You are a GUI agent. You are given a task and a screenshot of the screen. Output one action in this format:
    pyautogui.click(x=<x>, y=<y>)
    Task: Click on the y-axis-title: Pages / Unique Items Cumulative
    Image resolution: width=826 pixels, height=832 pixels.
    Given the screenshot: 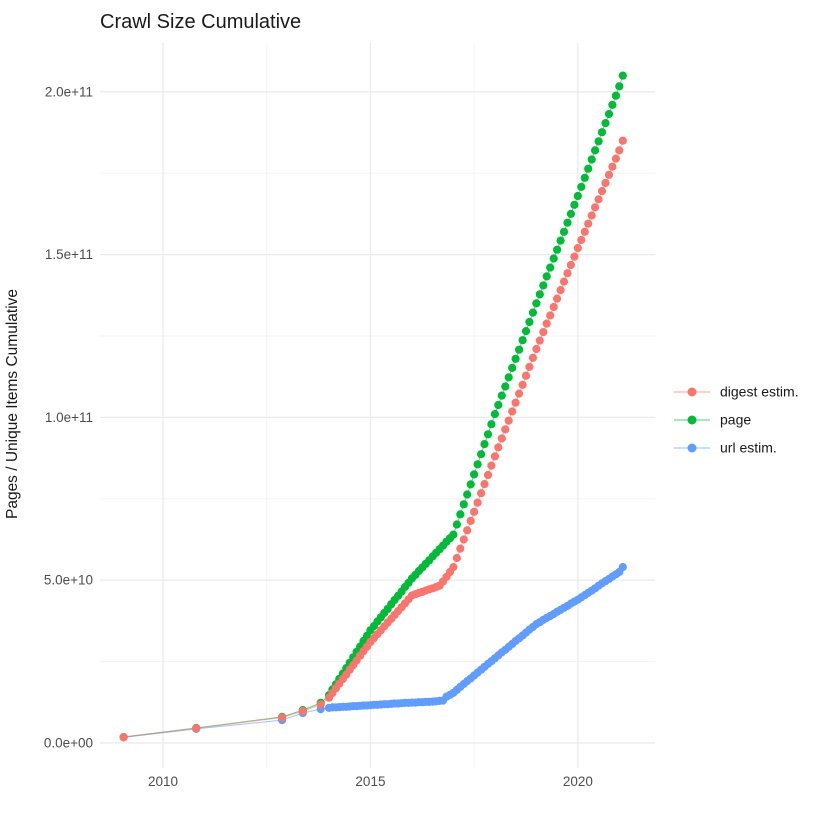 What is the action you would take?
    pyautogui.click(x=12, y=404)
    